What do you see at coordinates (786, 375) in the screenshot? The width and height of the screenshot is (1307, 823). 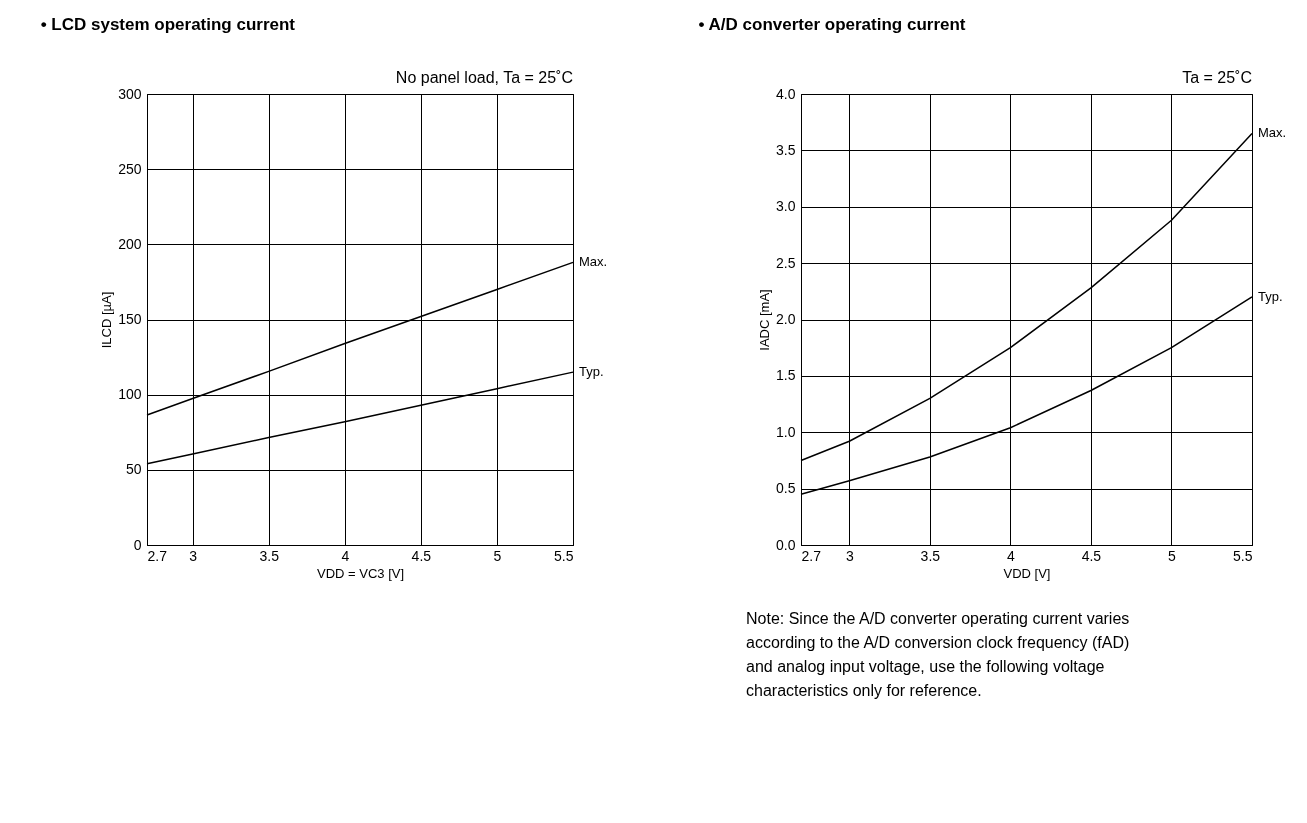 I see `y-tick-label: 1.5` at bounding box center [786, 375].